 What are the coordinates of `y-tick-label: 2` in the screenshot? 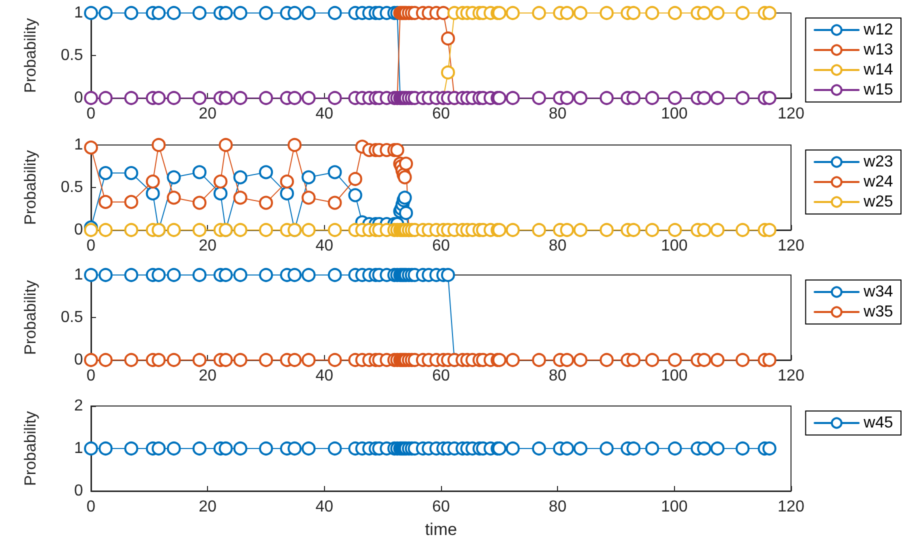 It's located at (79, 406).